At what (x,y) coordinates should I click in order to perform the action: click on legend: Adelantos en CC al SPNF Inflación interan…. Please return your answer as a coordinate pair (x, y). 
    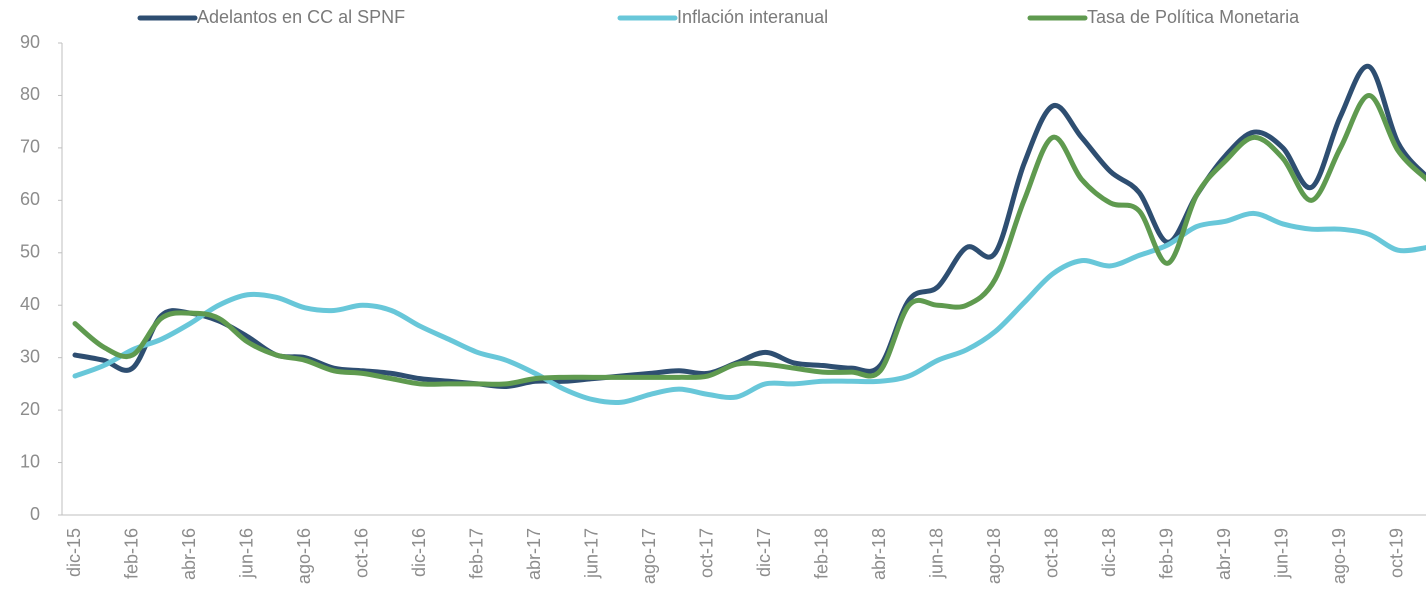
    Looking at the image, I should click on (718, 17).